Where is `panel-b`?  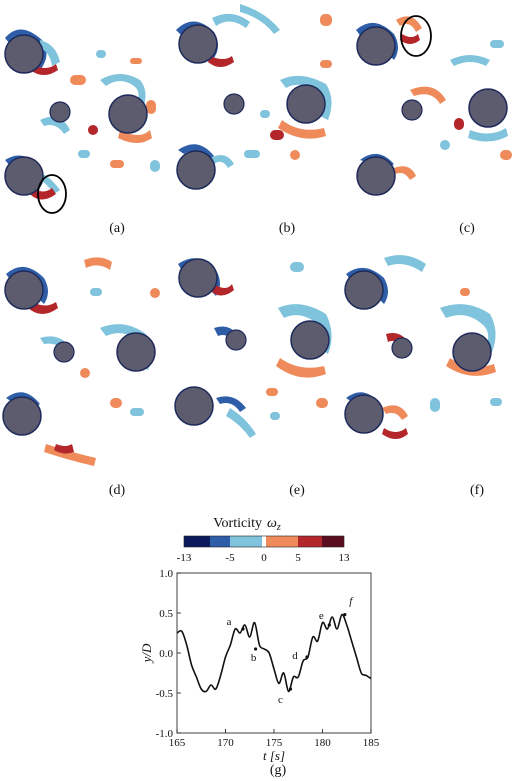 panel-b is located at coordinates (254, 97).